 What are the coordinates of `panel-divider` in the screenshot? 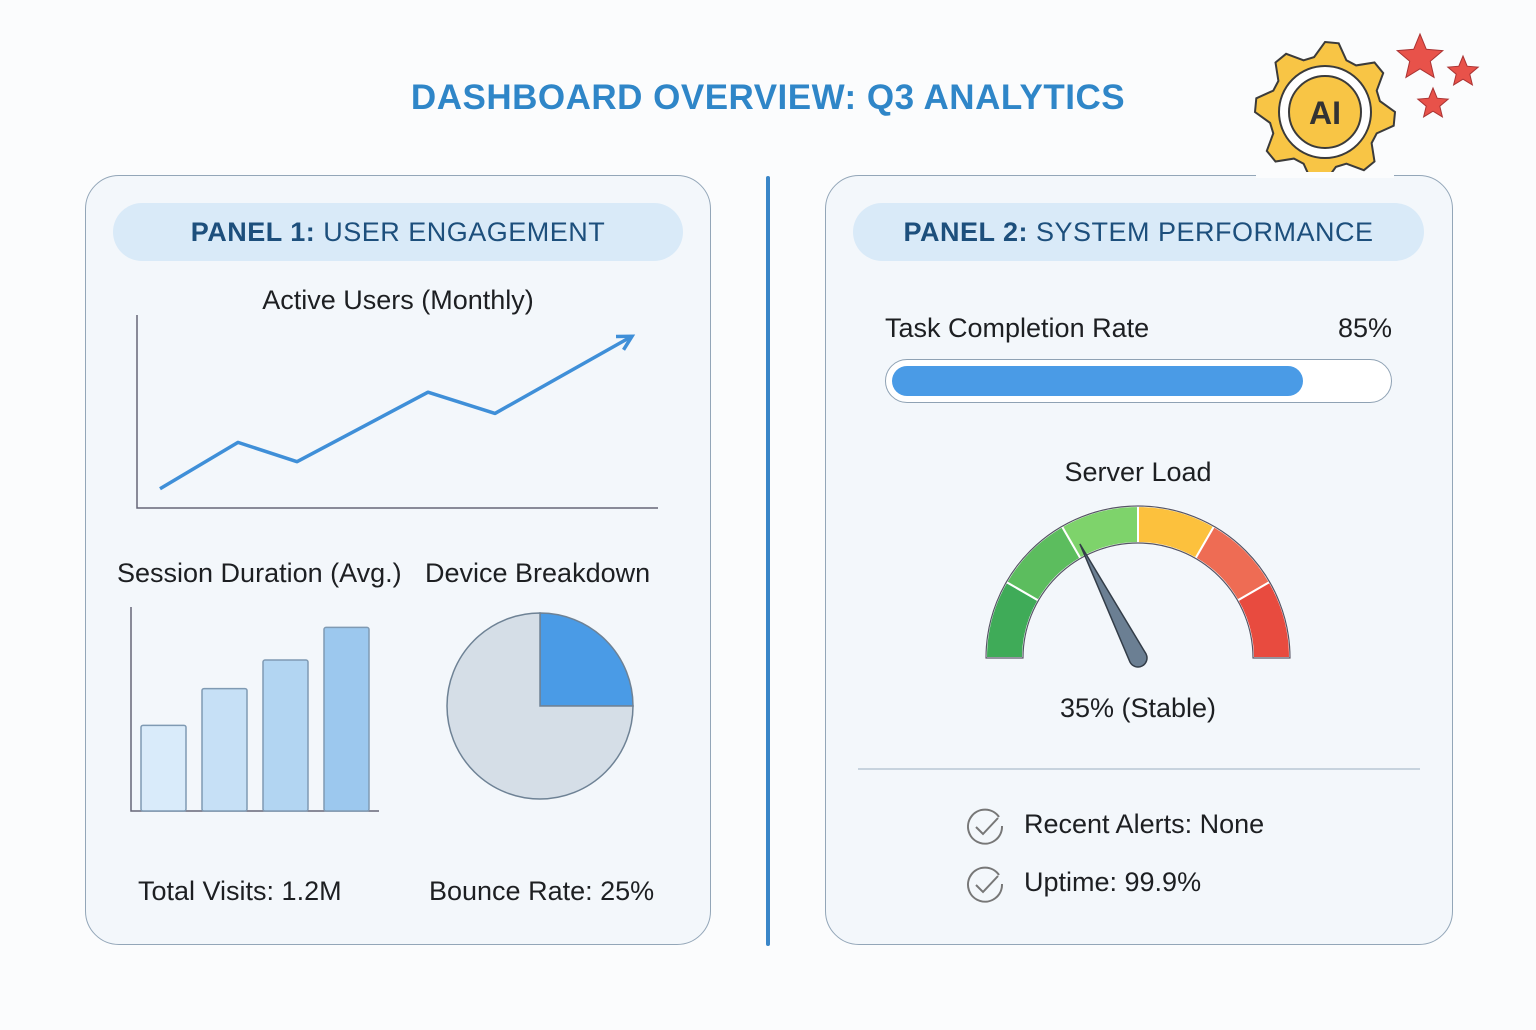 It's located at (768, 561).